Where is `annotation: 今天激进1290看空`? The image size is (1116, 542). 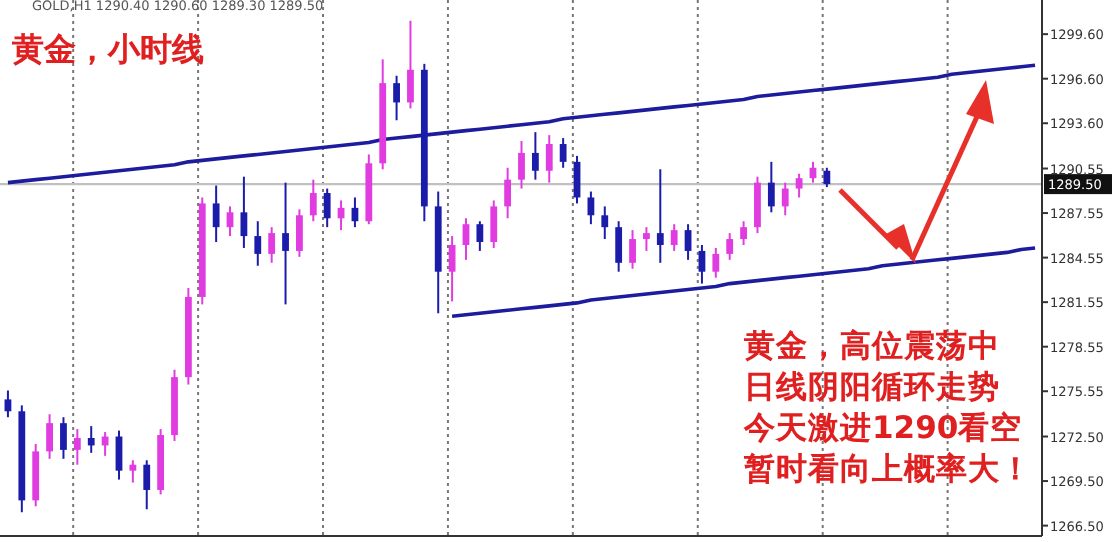 annotation: 今天激进1290看空 is located at coordinates (882, 428).